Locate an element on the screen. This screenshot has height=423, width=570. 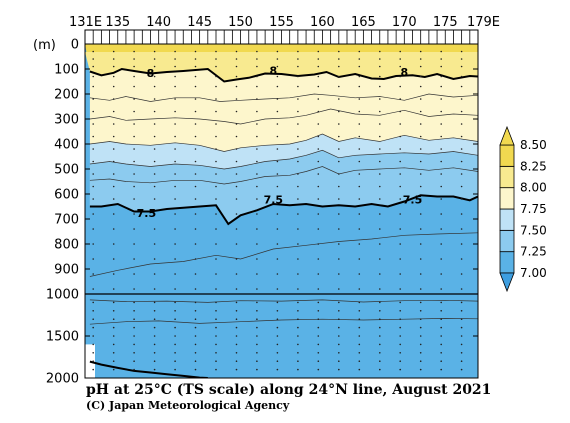
contour-deep is located at coordinates (148, 369).